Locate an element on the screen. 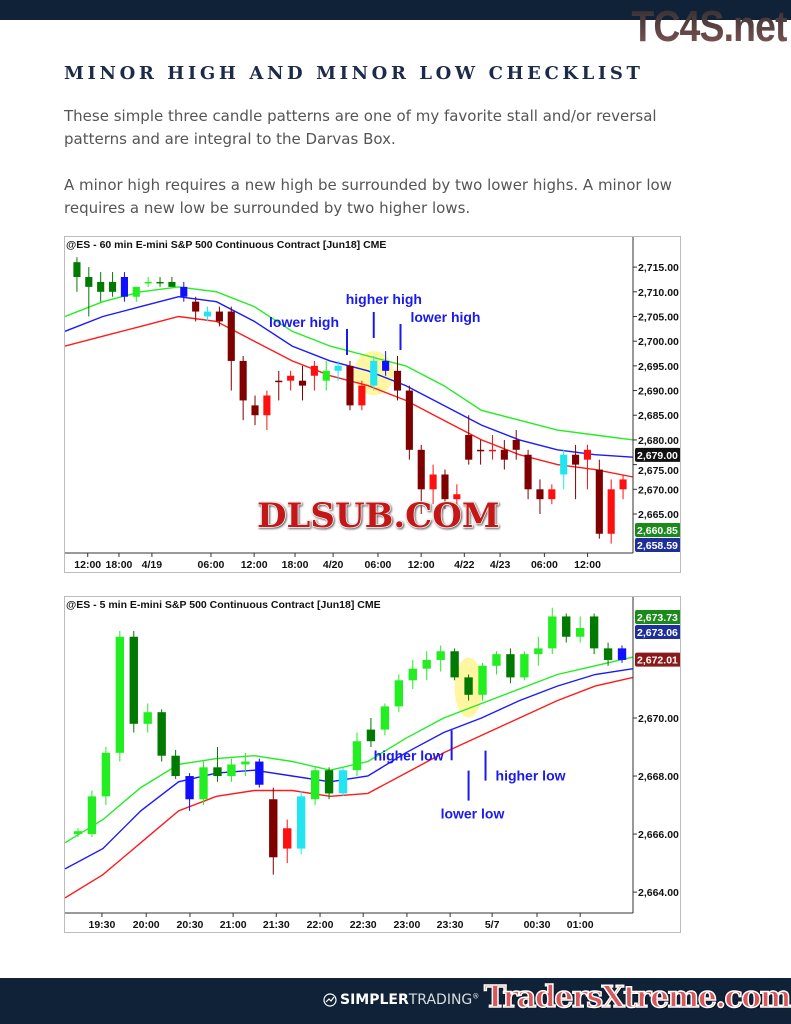 This screenshot has width=791, height=1024. time-tick-label: 4/20 is located at coordinates (333, 565).